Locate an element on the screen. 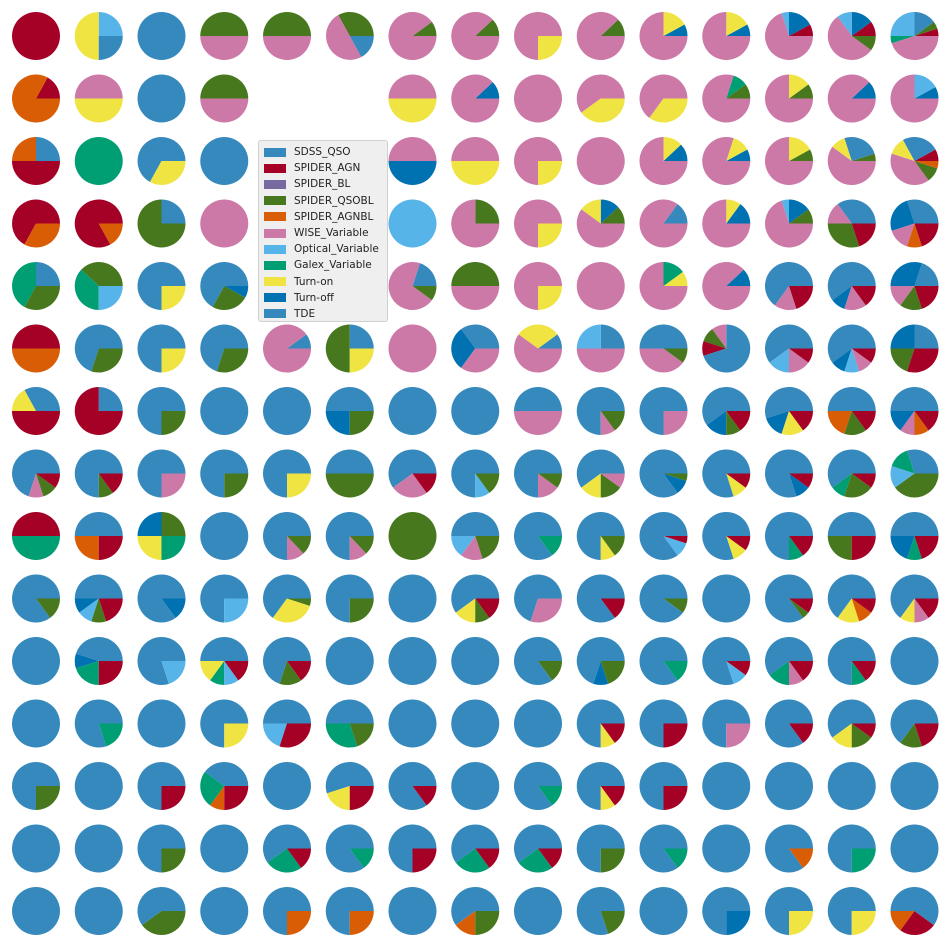  legend-label: SPIDER_AGNBL is located at coordinates (334, 216).